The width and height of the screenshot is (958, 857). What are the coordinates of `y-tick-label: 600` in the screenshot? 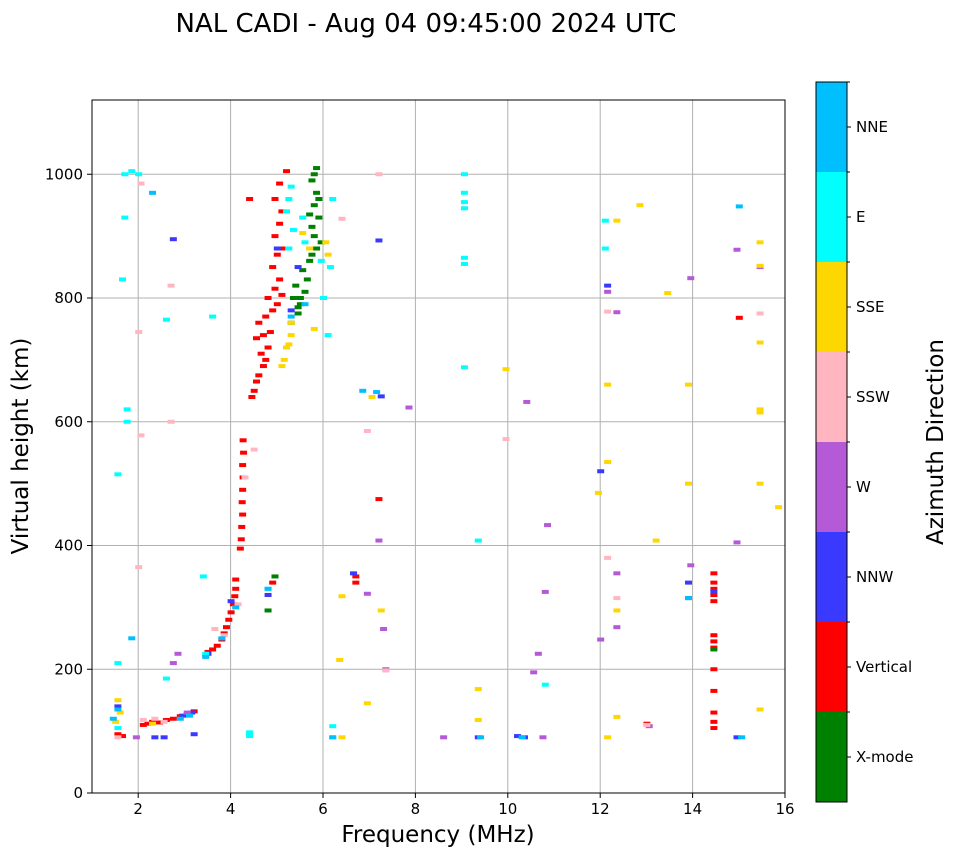 It's located at (68, 422).